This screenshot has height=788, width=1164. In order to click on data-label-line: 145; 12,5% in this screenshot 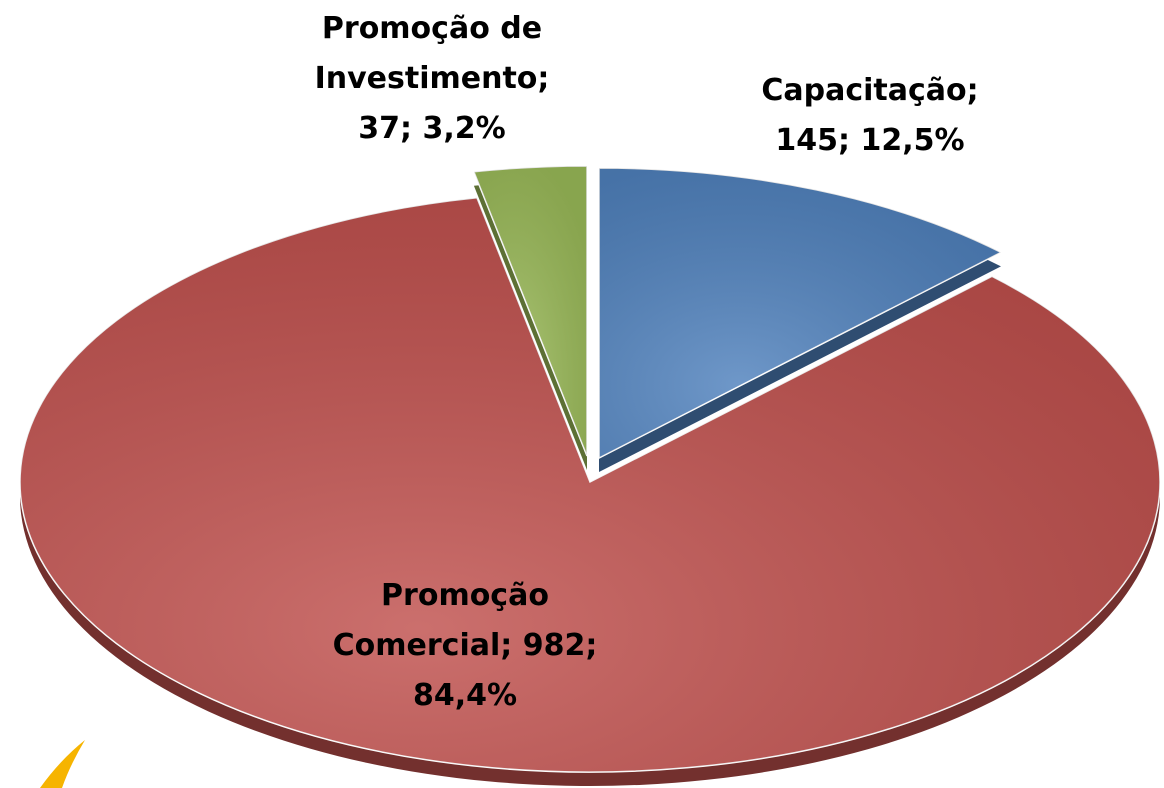, I will do `click(869, 140)`.